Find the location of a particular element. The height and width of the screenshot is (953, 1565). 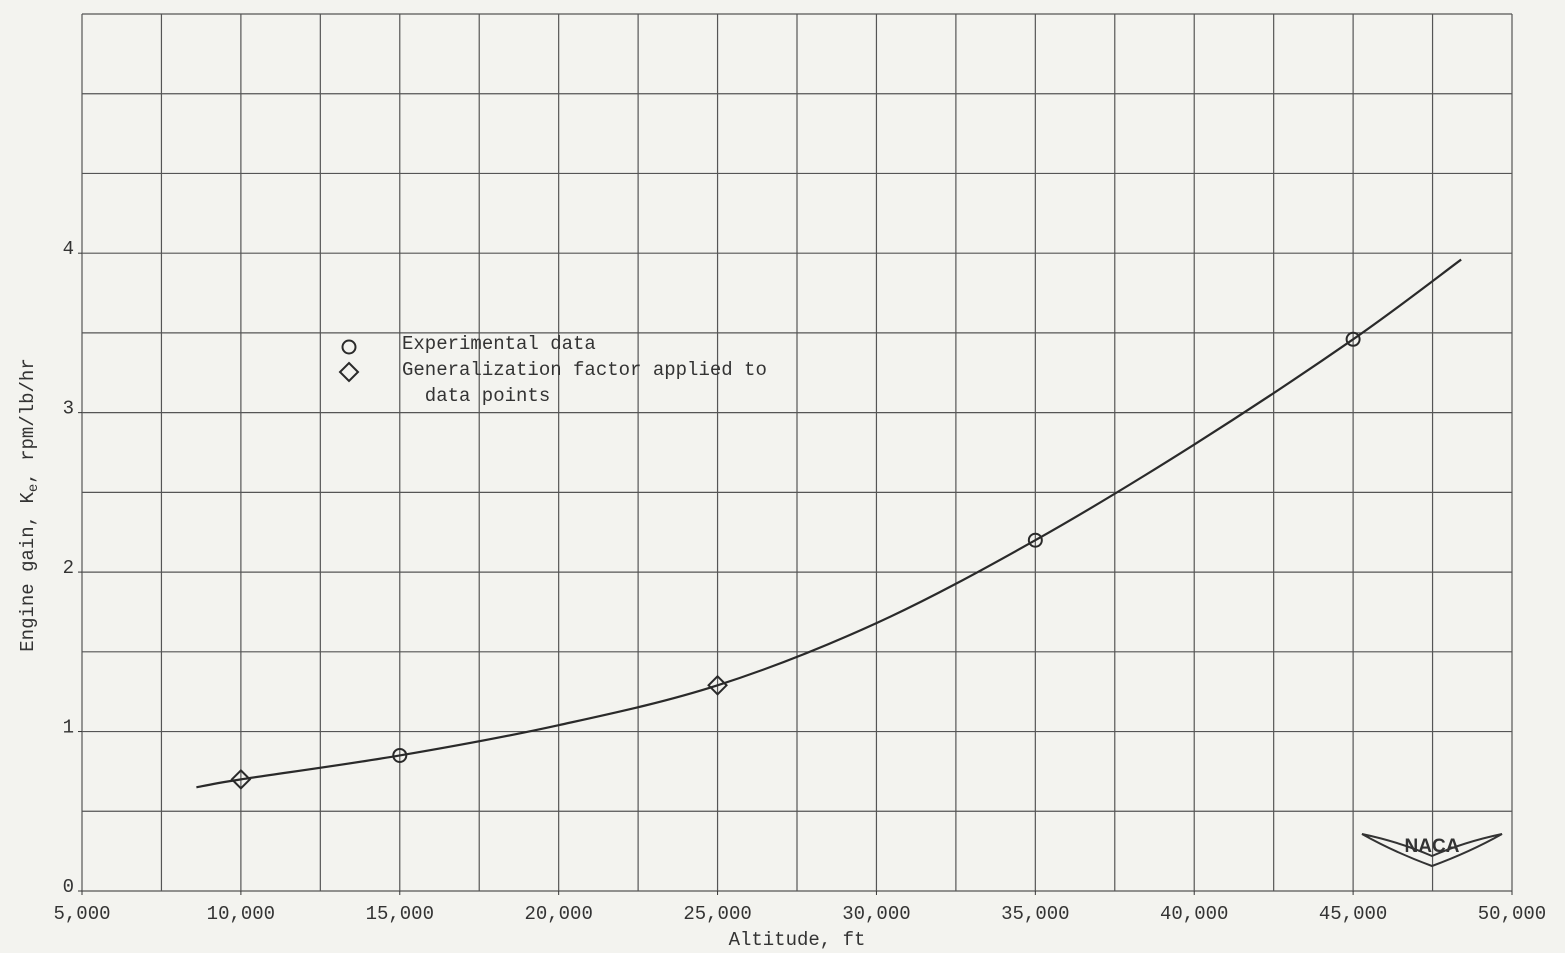

x-tick-label: 25,000 is located at coordinates (717, 914).